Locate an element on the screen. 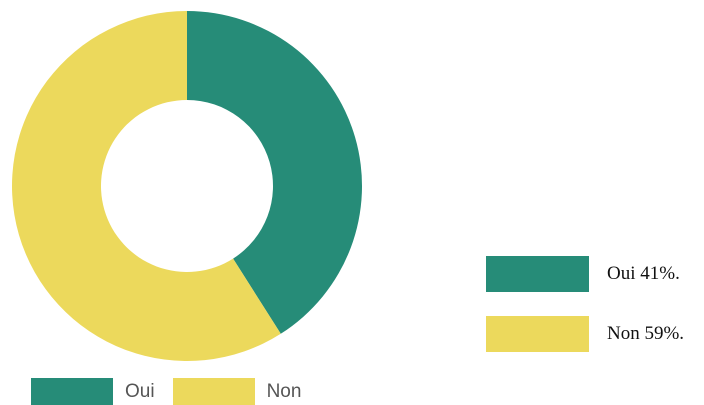 This screenshot has width=704, height=405. percentage-label-non: Non 59%. is located at coordinates (646, 333).